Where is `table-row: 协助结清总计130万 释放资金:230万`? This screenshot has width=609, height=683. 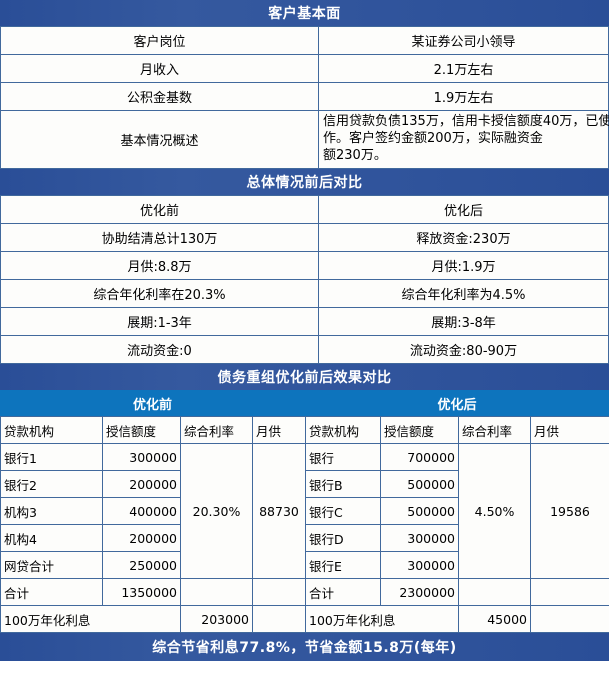
table-row: 协助结清总计130万 释放资金:230万 is located at coordinates (304, 237).